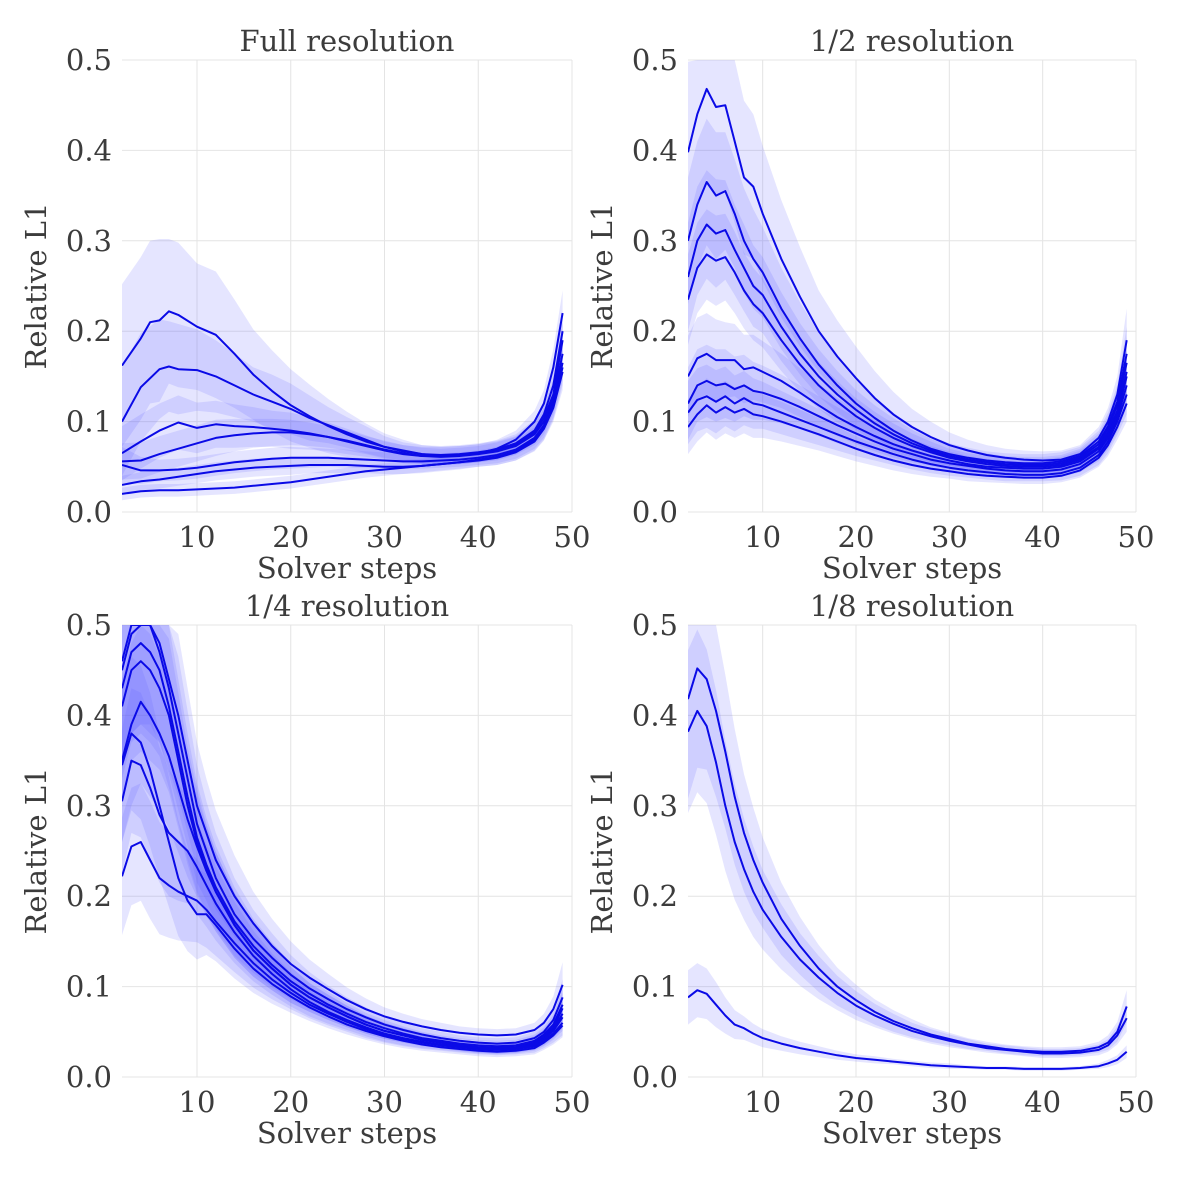 The image size is (1196, 1196). What do you see at coordinates (912, 606) in the screenshot?
I see `chart-title: 1/8 resolution` at bounding box center [912, 606].